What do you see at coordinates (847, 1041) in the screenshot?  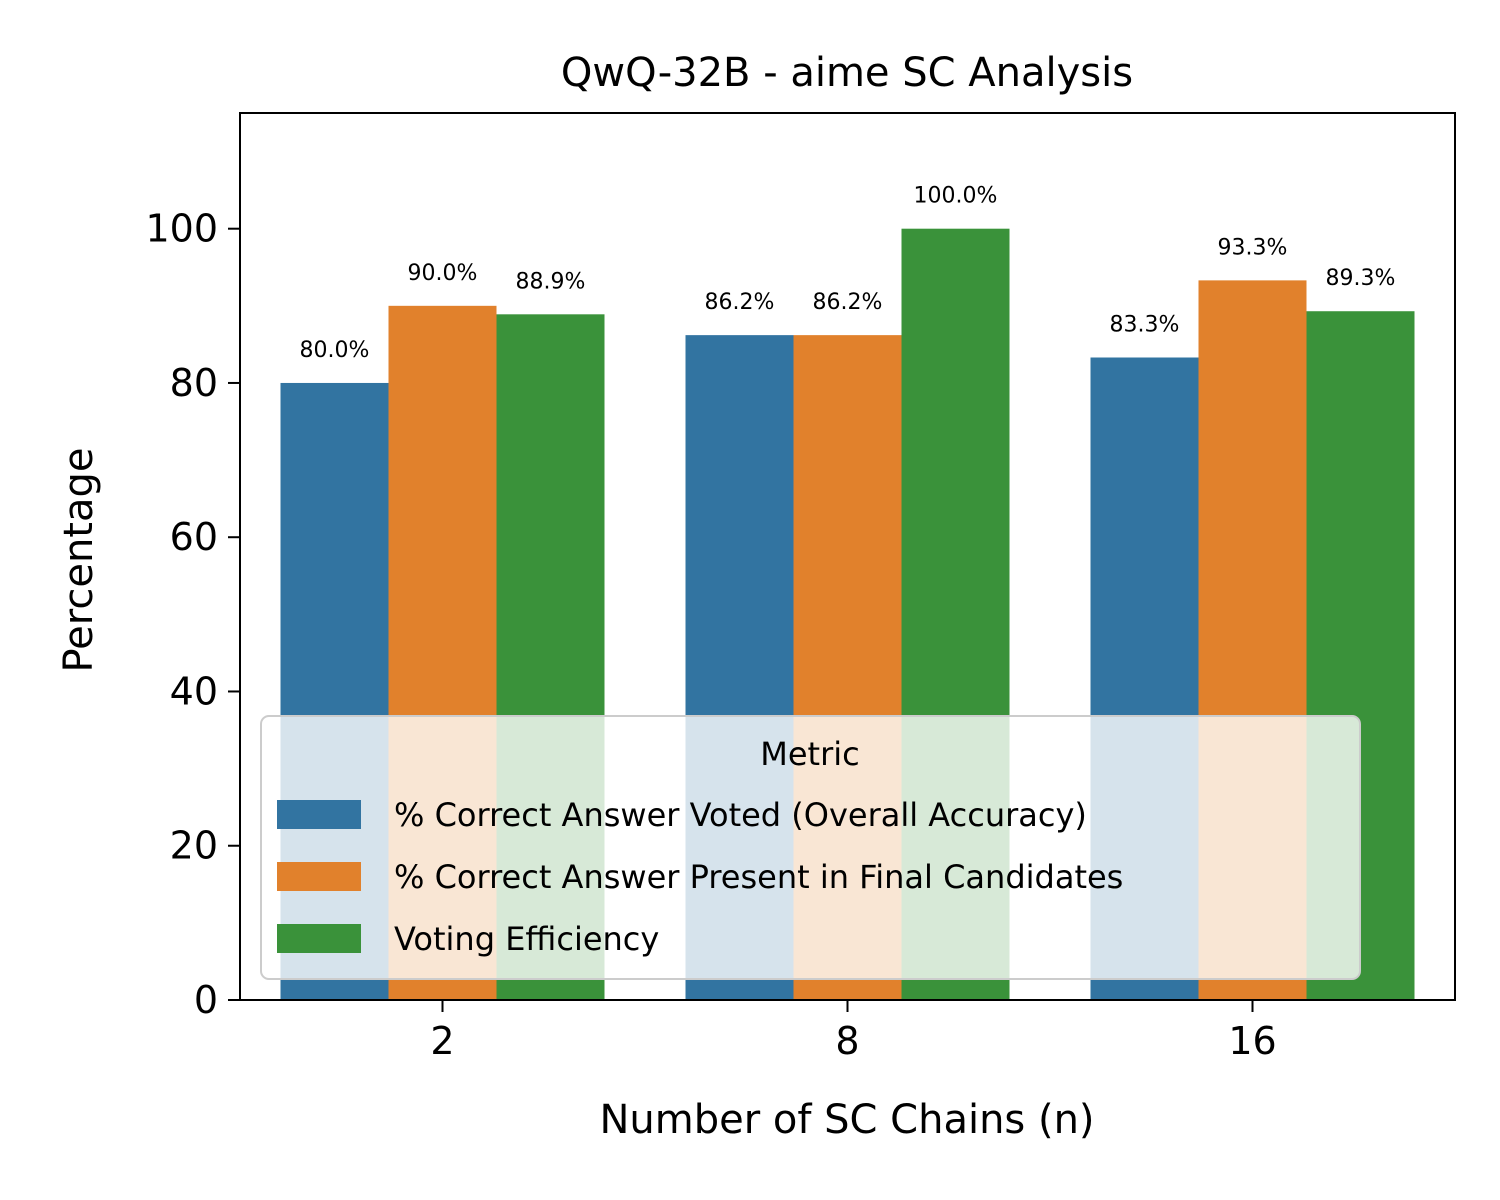 I see `x-tick-label: 8` at bounding box center [847, 1041].